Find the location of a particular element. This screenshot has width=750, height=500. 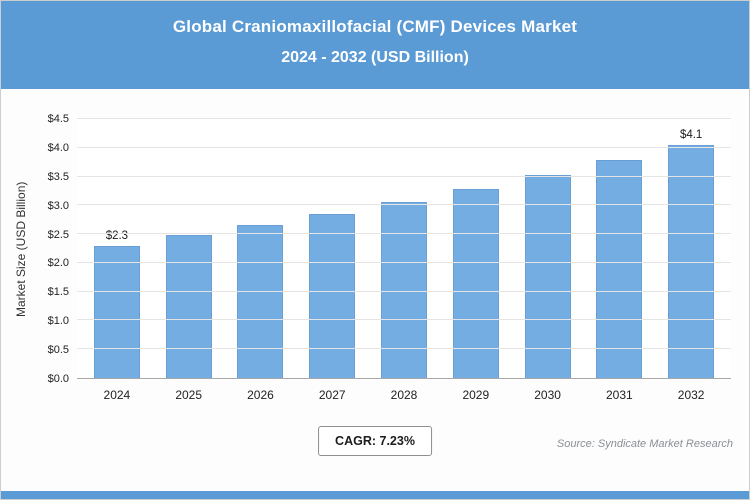

cagr-badge: CAGR: 7.23% is located at coordinates (375, 441).